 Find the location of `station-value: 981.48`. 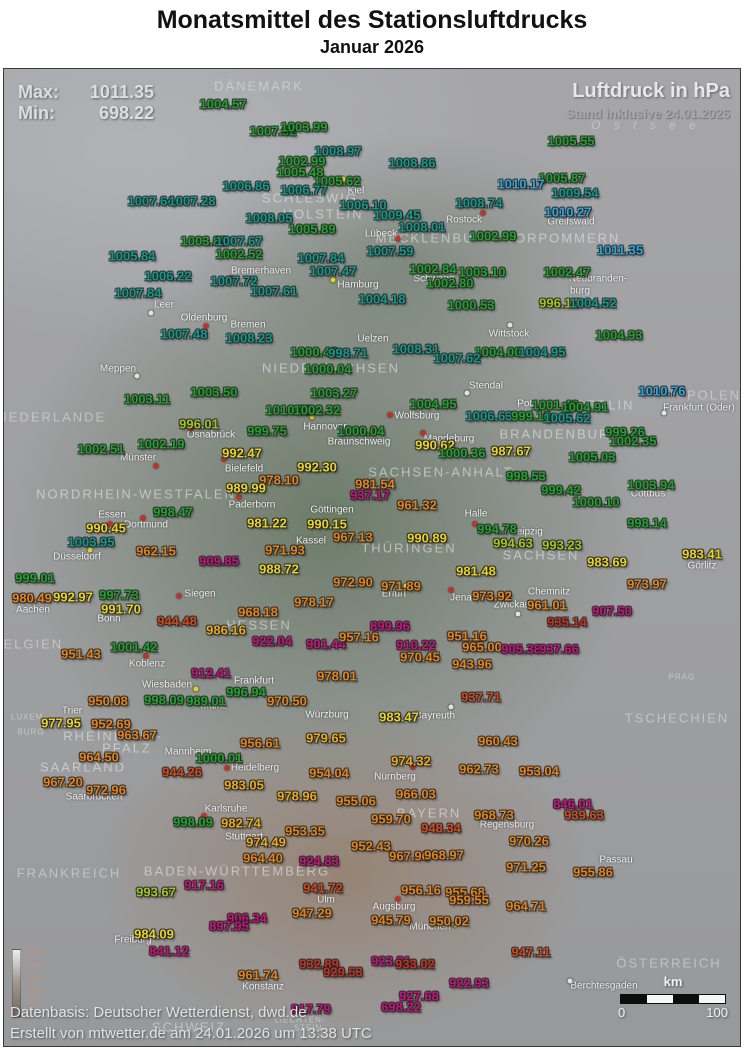

station-value: 981.48 is located at coordinates (476, 571).